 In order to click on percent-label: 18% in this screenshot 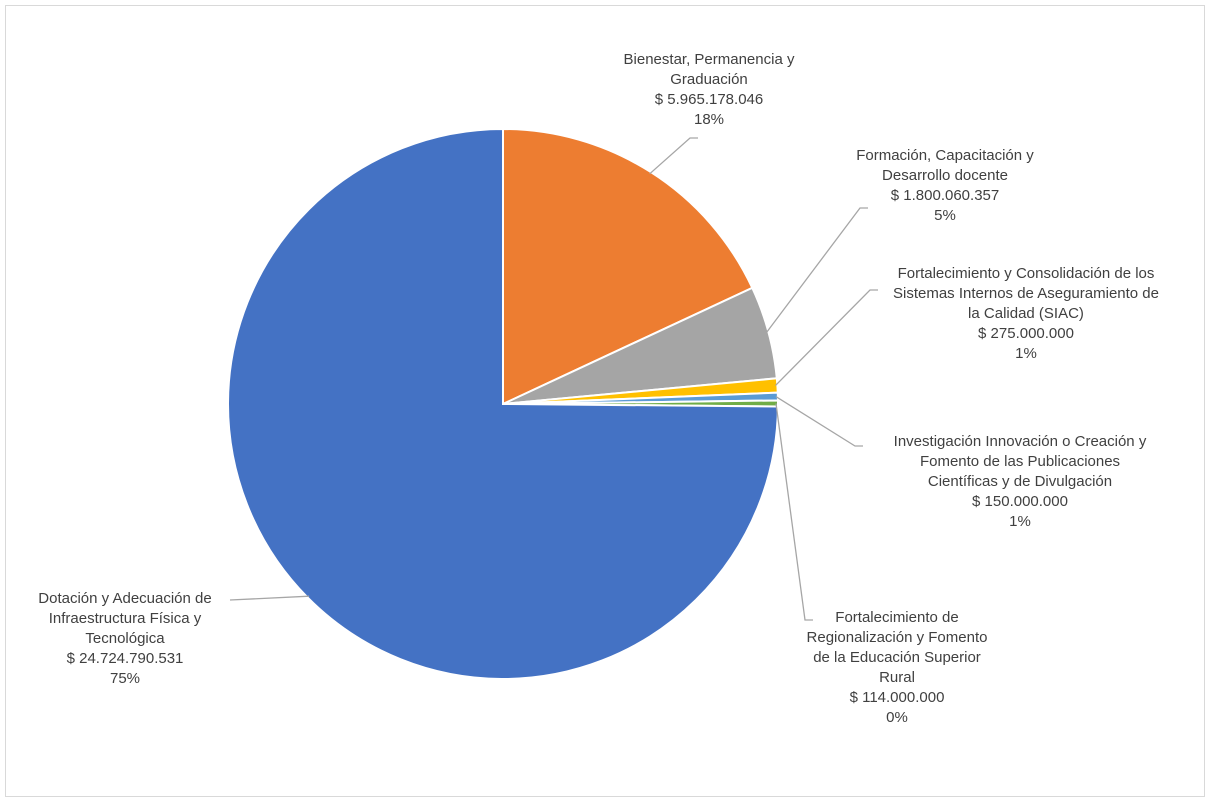, I will do `click(709, 119)`.